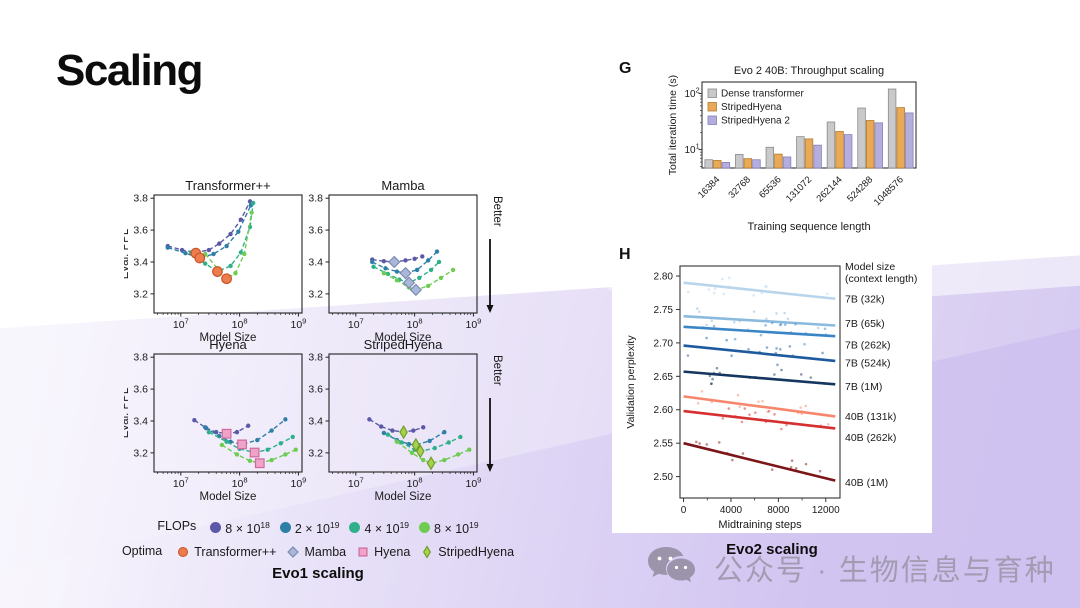 The height and width of the screenshot is (608, 1080). What do you see at coordinates (808, 227) in the screenshot?
I see `svg-text: Training sequence length` at bounding box center [808, 227].